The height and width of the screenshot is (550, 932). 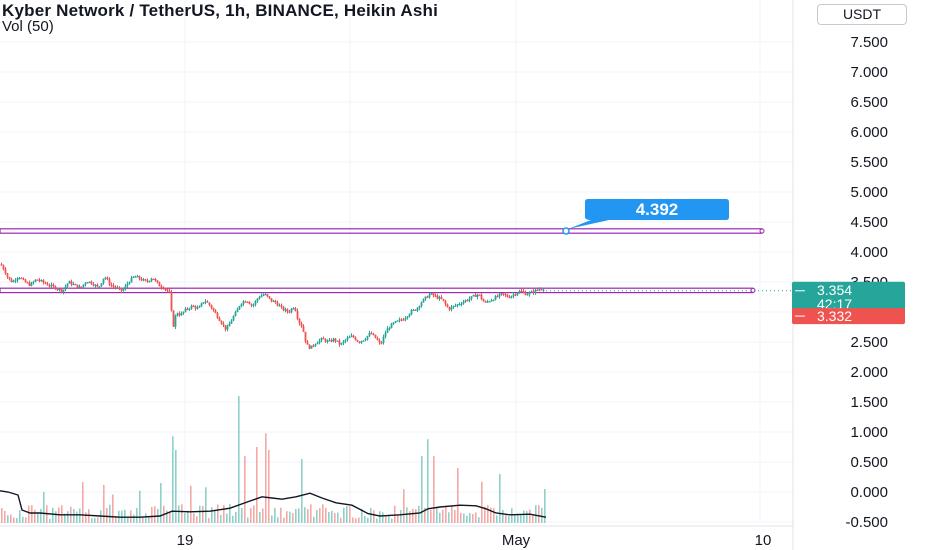 I want to click on time-axis: 19 May 10, so click(x=396, y=537).